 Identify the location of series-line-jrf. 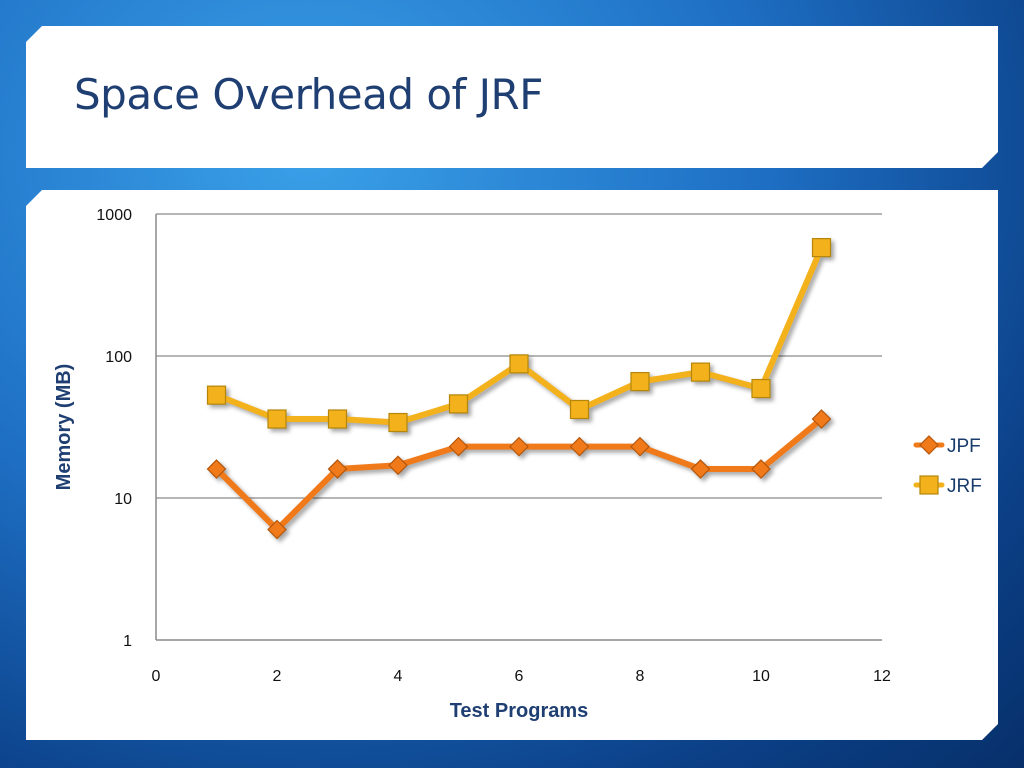
(519, 335).